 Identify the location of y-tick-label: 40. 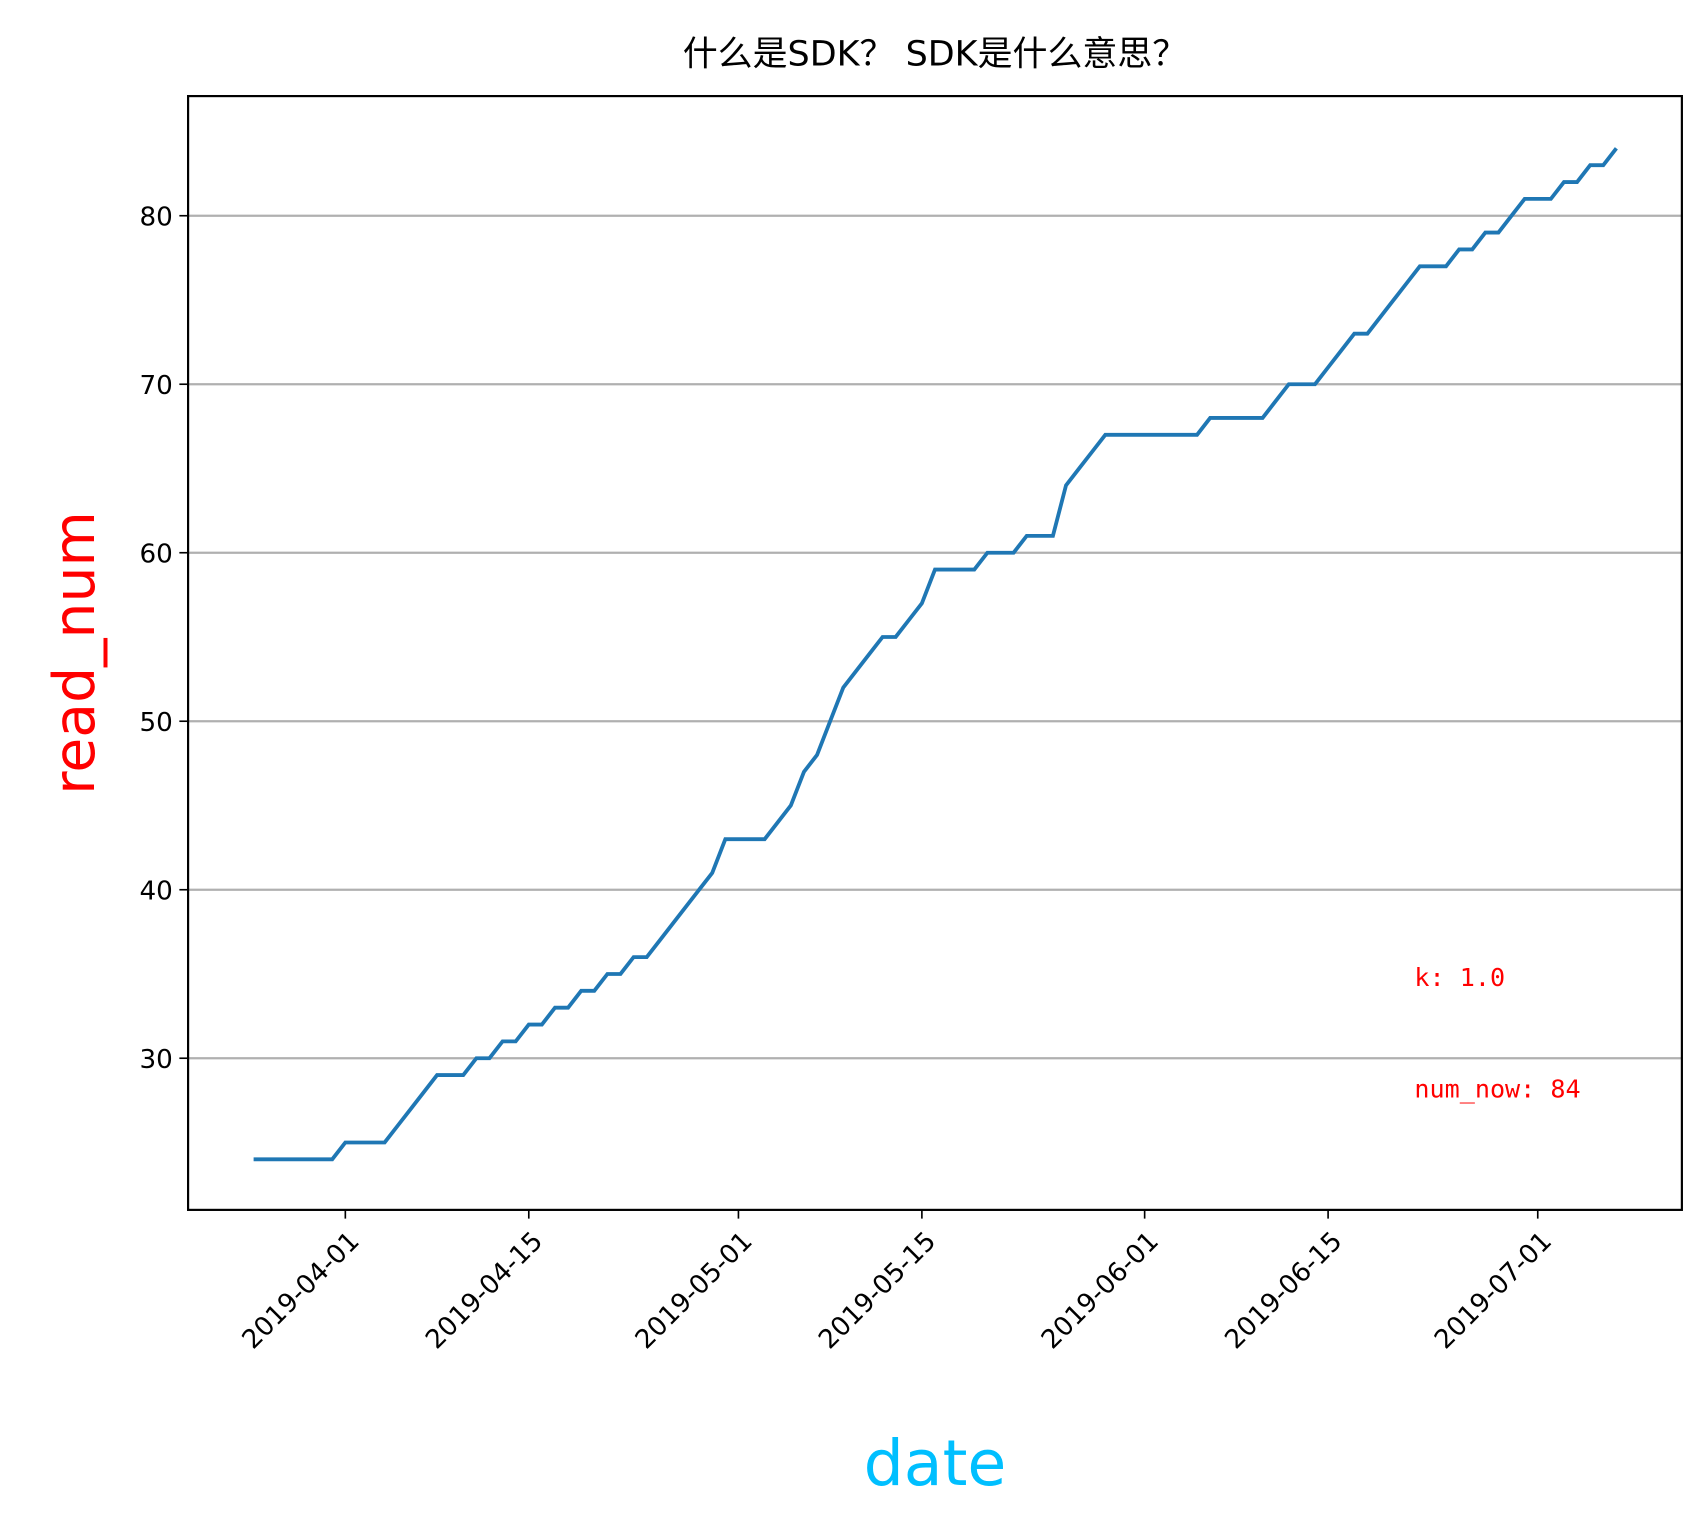
(155, 892).